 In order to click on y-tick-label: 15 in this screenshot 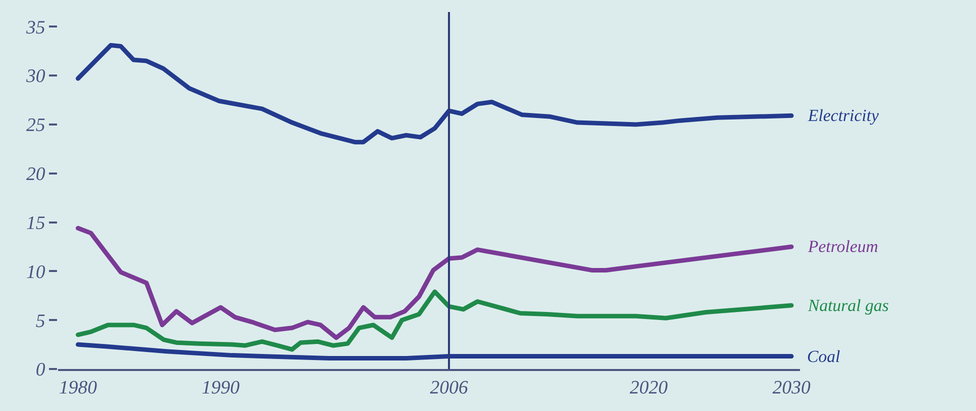, I will do `click(36, 223)`.